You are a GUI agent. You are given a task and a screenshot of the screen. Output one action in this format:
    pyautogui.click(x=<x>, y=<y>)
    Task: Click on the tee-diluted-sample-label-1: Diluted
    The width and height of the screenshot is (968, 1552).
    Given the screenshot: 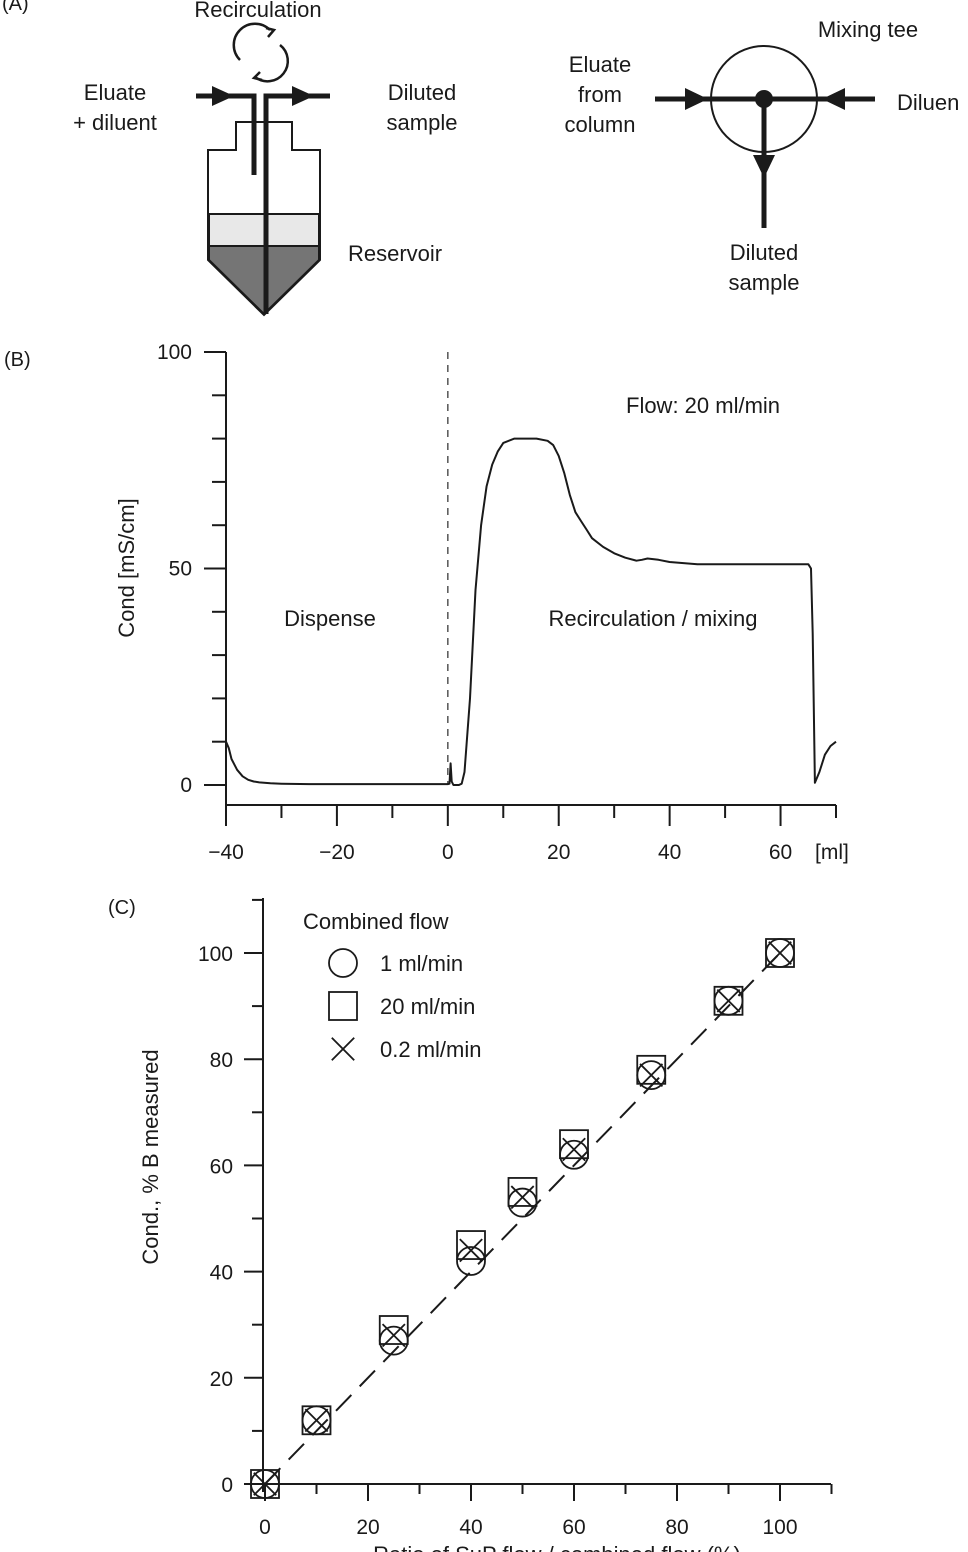 What is the action you would take?
    pyautogui.click(x=764, y=252)
    